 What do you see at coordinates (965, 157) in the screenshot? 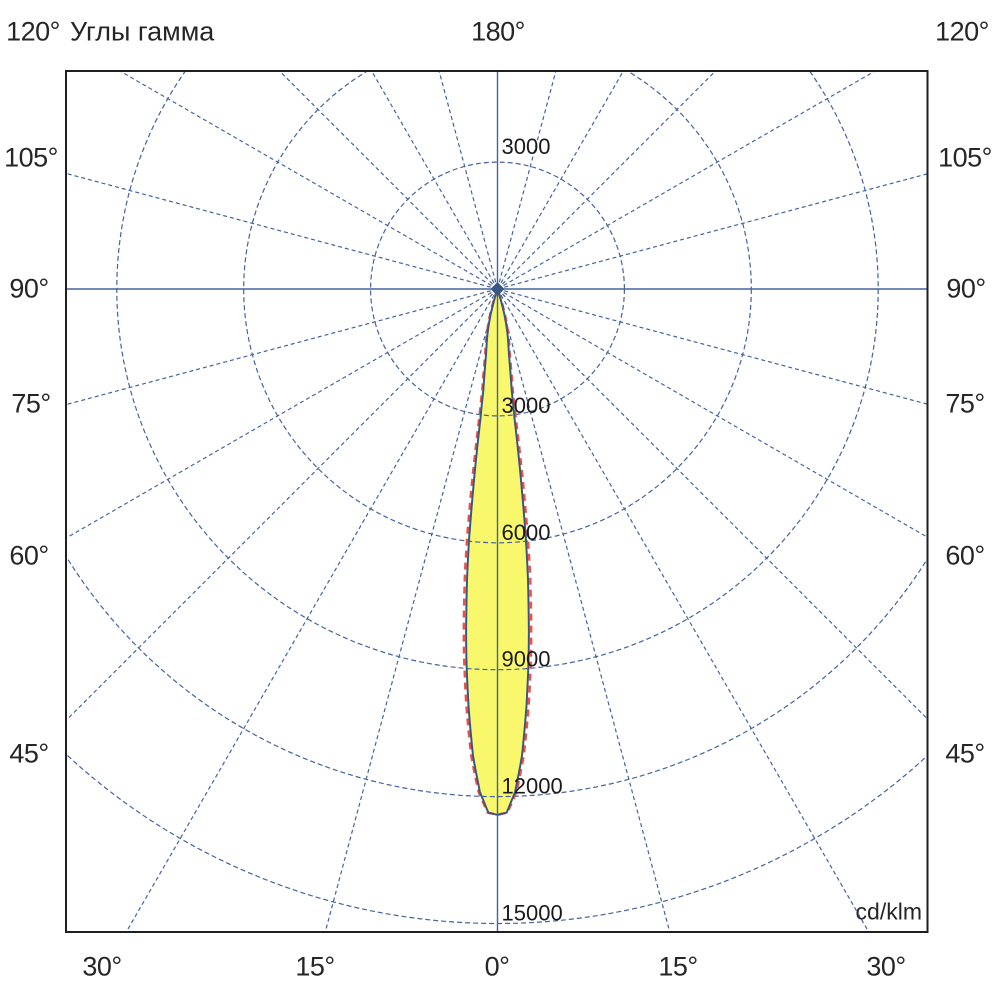
I see `gamma-label-right-105: 105°` at bounding box center [965, 157].